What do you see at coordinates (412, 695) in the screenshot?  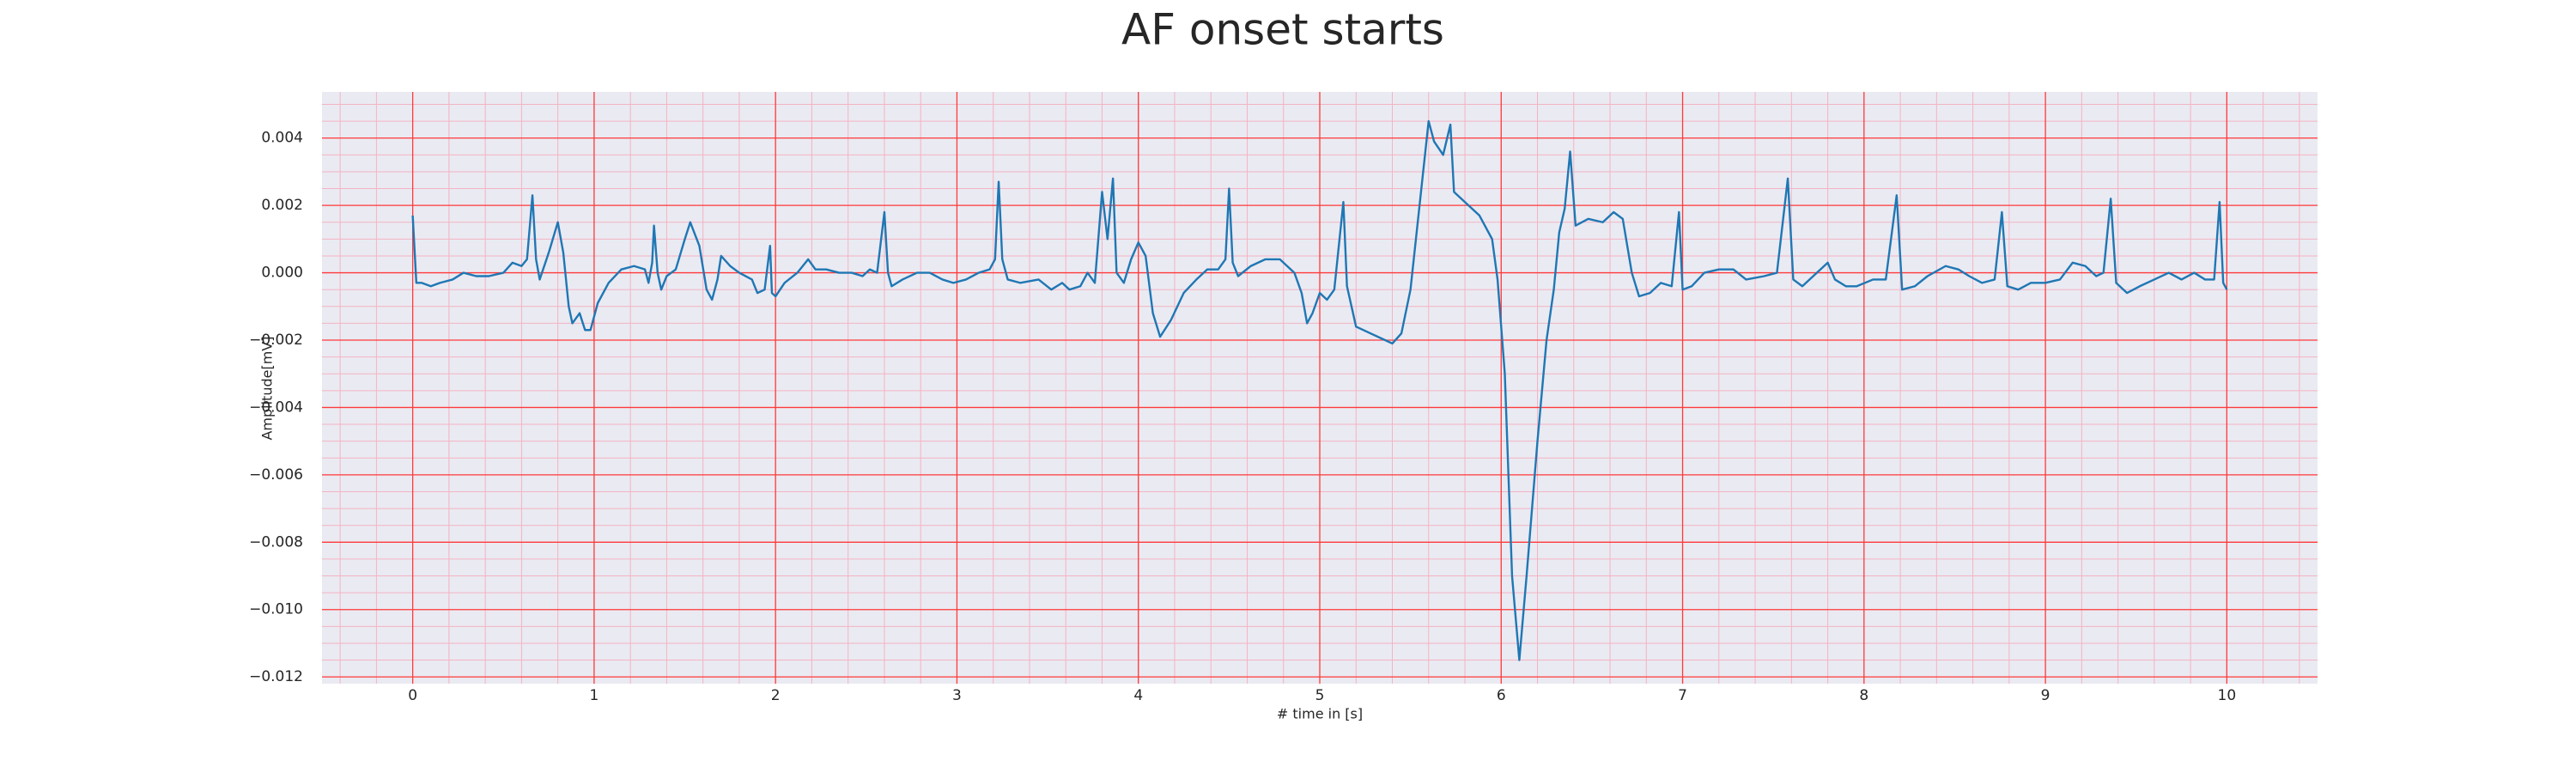 I see `x-tick-label: 0` at bounding box center [412, 695].